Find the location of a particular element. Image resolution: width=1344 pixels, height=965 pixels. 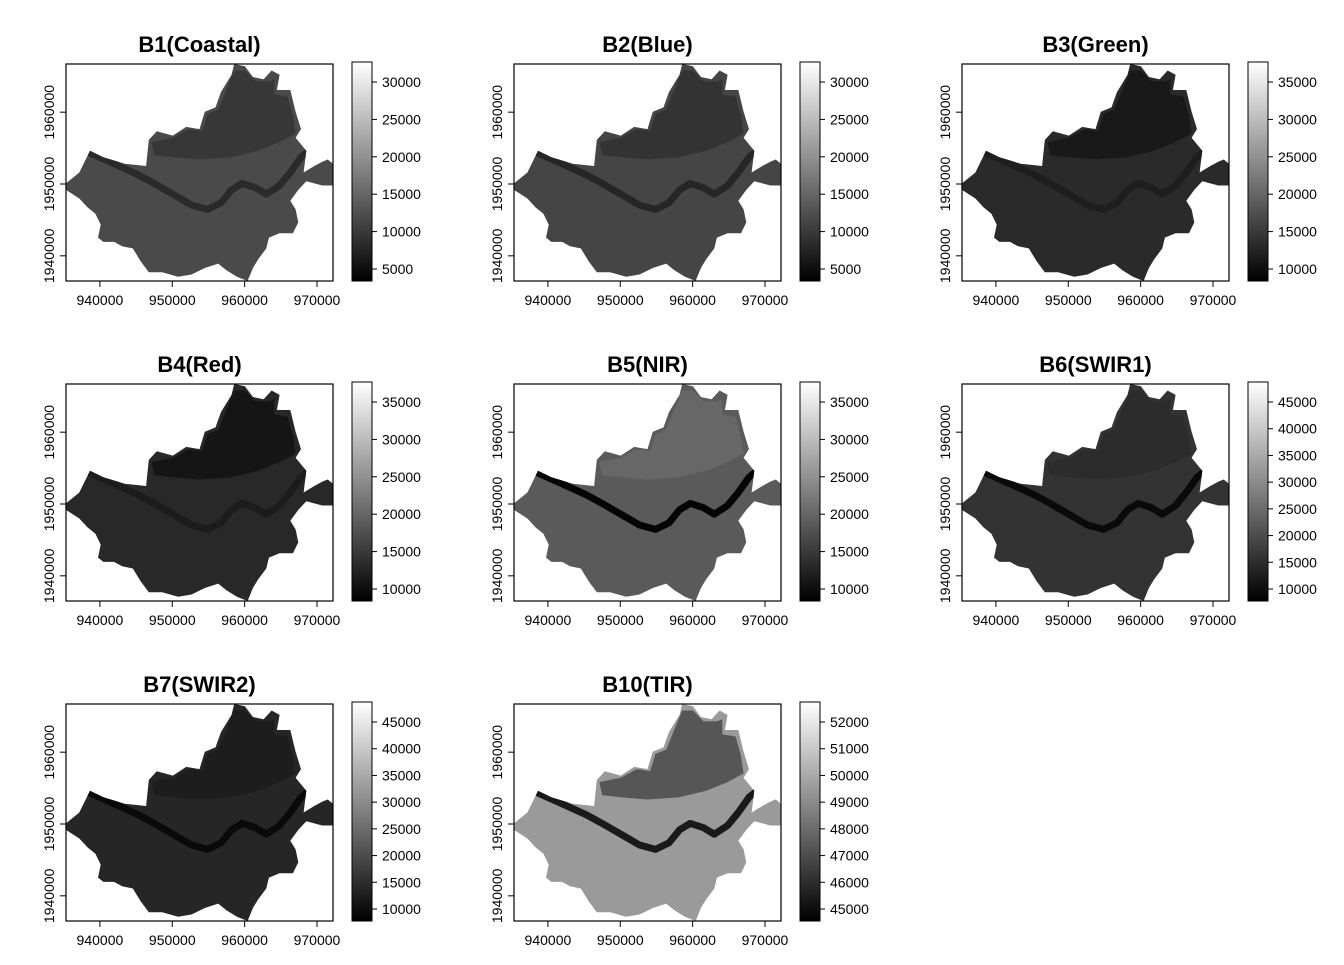

panel-title: B3(Green) is located at coordinates (1095, 44).